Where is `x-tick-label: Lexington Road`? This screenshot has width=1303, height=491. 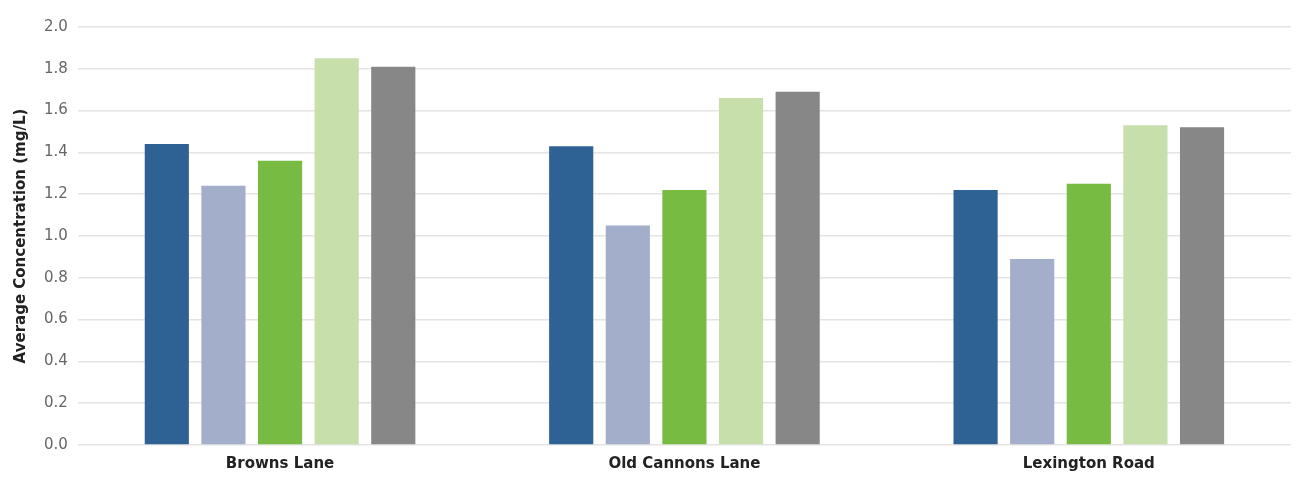
x-tick-label: Lexington Road is located at coordinates (1088, 462).